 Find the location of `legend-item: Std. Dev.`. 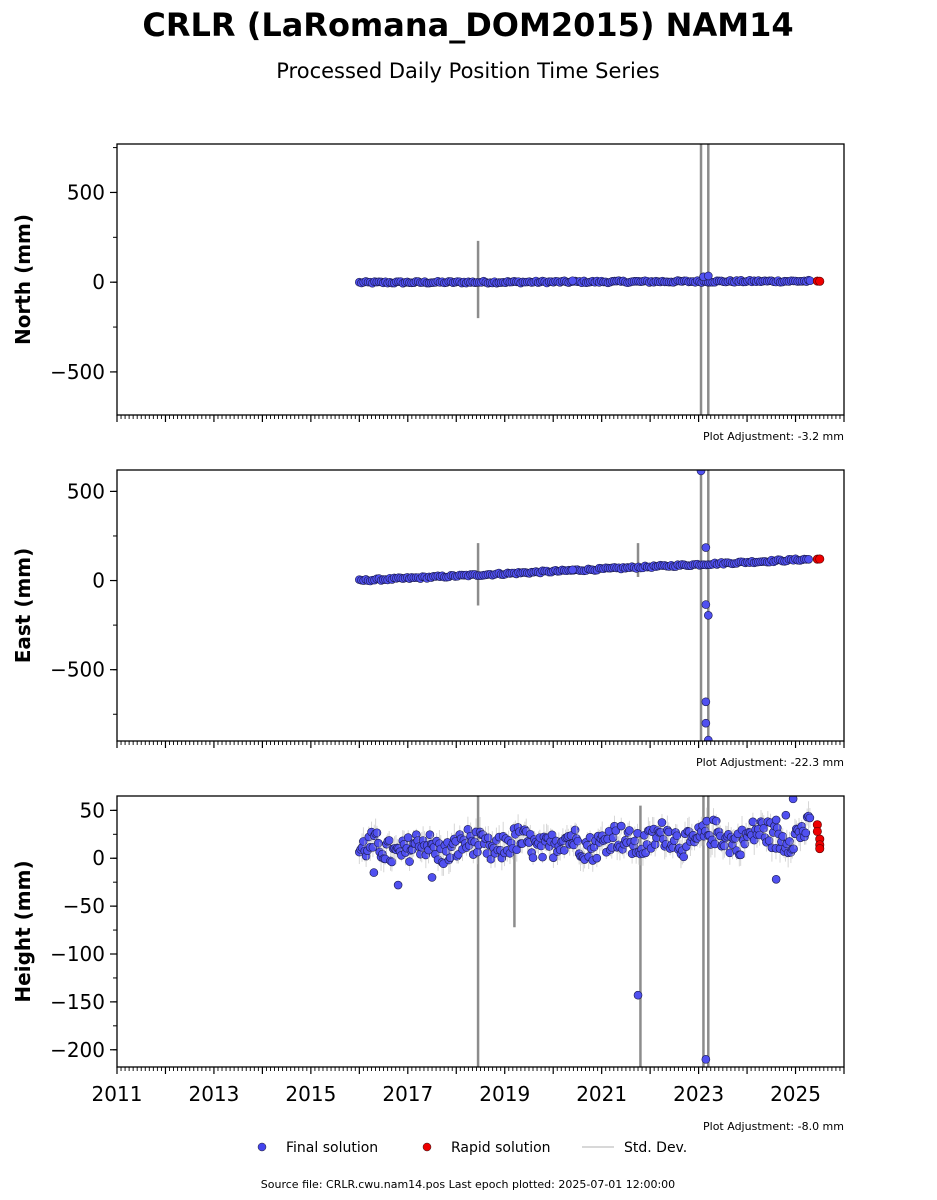

legend-item: Std. Dev. is located at coordinates (634, 1148).